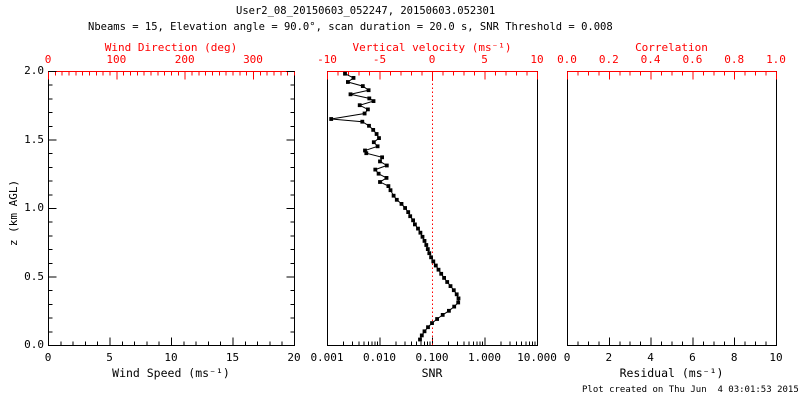 Image resolution: width=800 pixels, height=400 pixels. Describe the element at coordinates (734, 357) in the screenshot. I see `x-tick-label: 8` at that location.